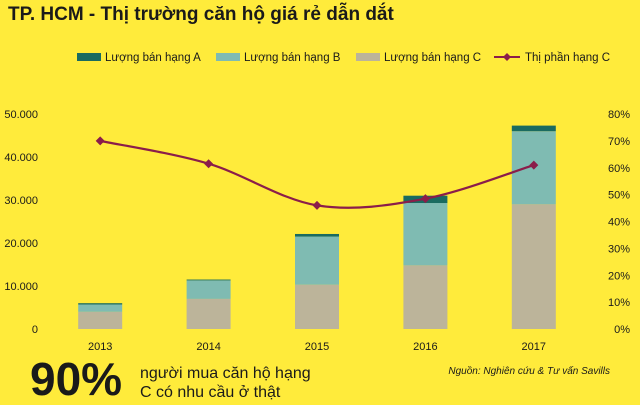 The image size is (640, 405). What do you see at coordinates (619, 249) in the screenshot?
I see `y-right-tick-label: 30%` at bounding box center [619, 249].